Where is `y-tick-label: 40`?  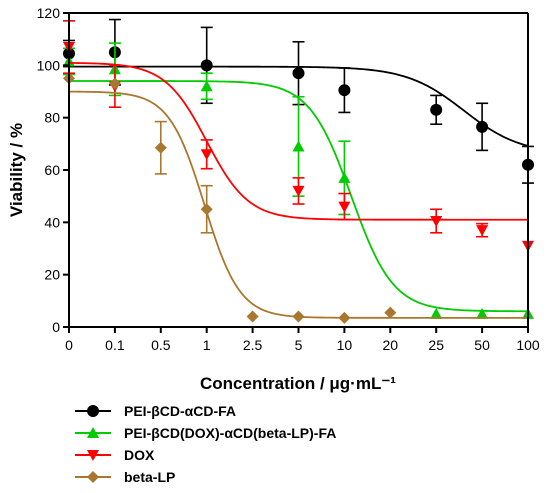 y-tick-label: 40 is located at coordinates (52, 222).